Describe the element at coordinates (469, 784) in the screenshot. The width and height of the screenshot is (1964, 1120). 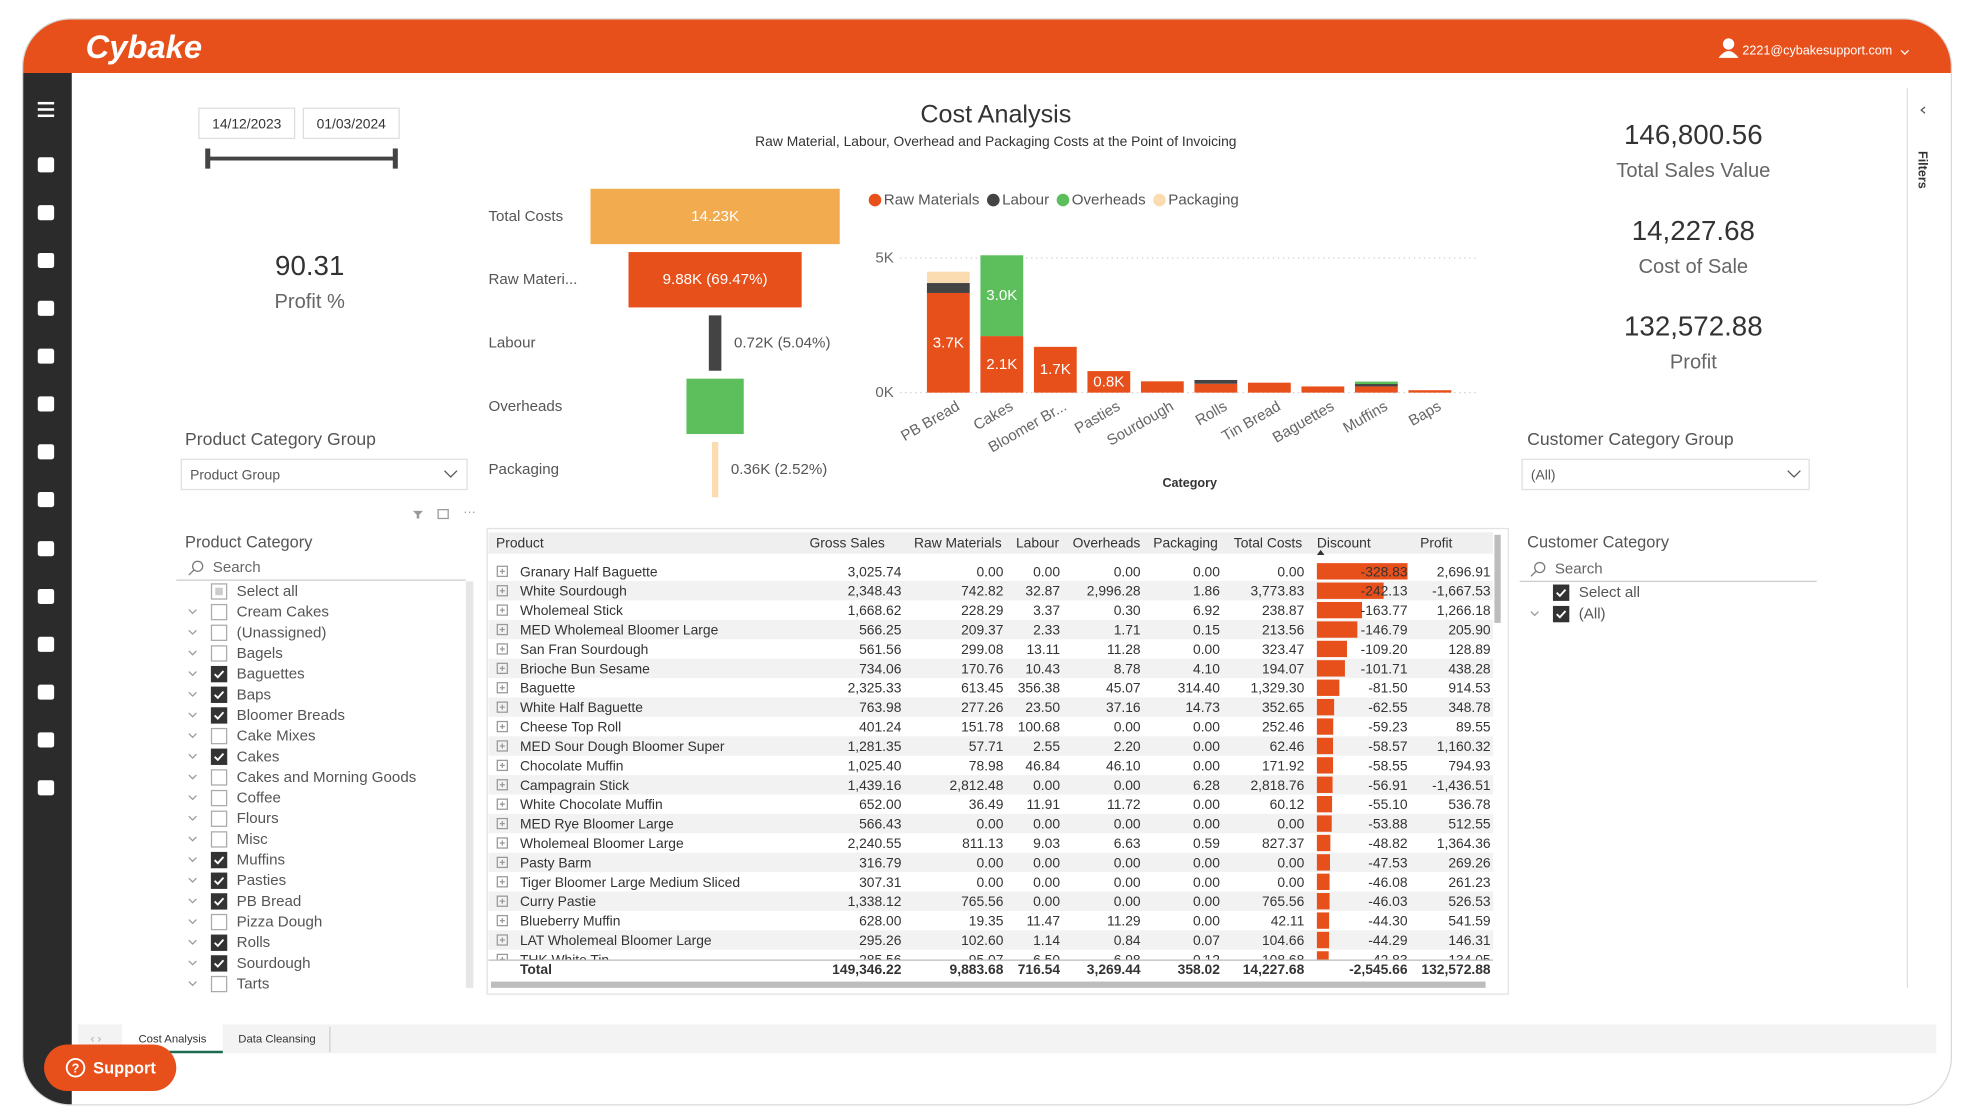
I see `scrollbar` at that location.